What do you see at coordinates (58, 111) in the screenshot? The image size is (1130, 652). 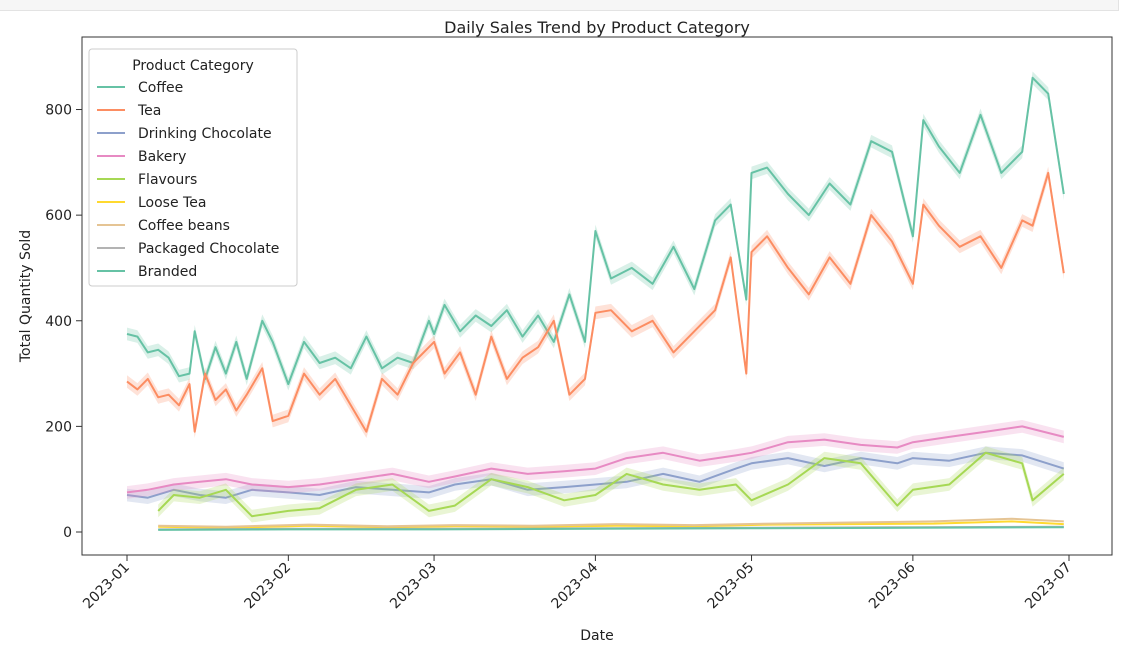 I see `y-tick-label: 800` at bounding box center [58, 111].